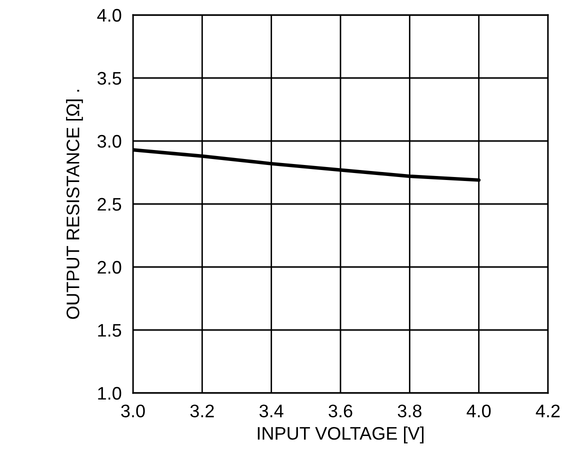 The image size is (573, 474). What do you see at coordinates (341, 435) in the screenshot?
I see `x-axis-title: INPUT VOLTAGE [V]` at bounding box center [341, 435].